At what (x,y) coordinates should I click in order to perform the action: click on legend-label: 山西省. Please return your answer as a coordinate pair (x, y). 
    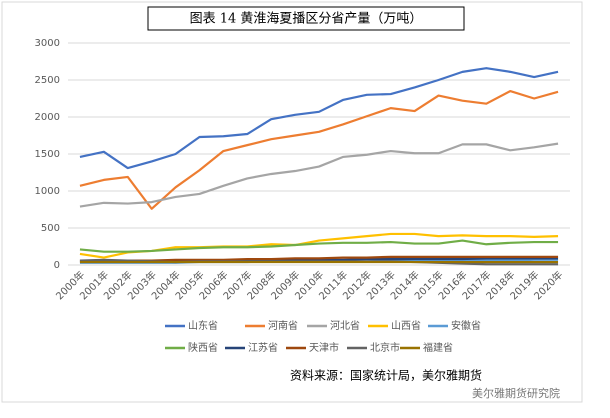
    Looking at the image, I should click on (406, 325).